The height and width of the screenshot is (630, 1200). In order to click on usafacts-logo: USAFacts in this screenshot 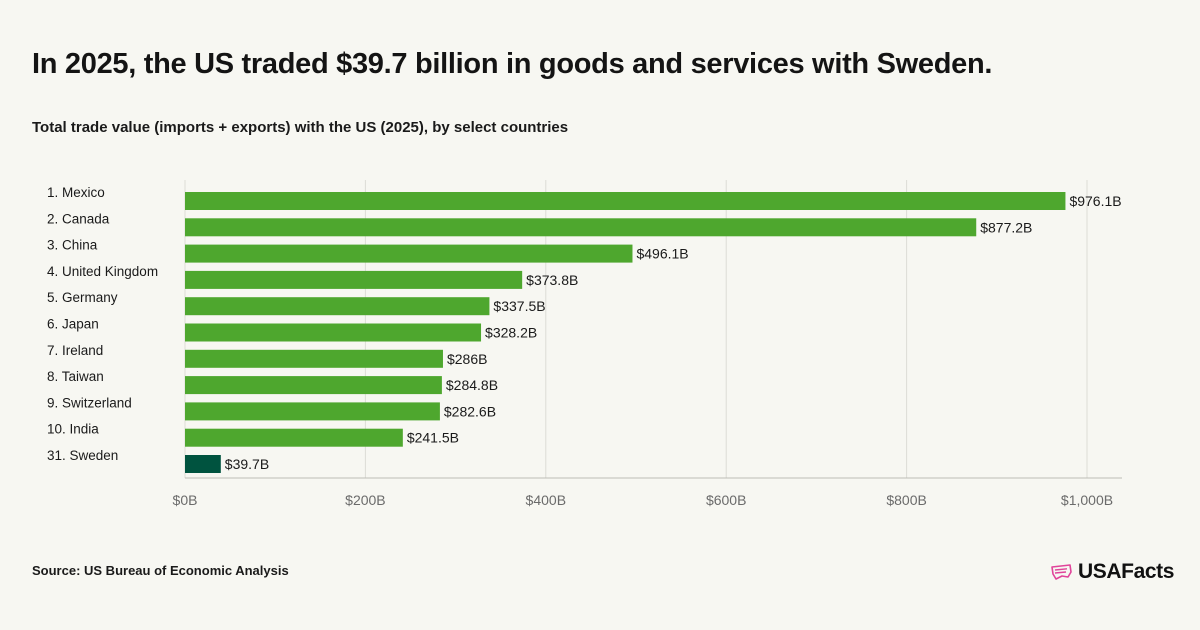, I will do `click(1112, 572)`.